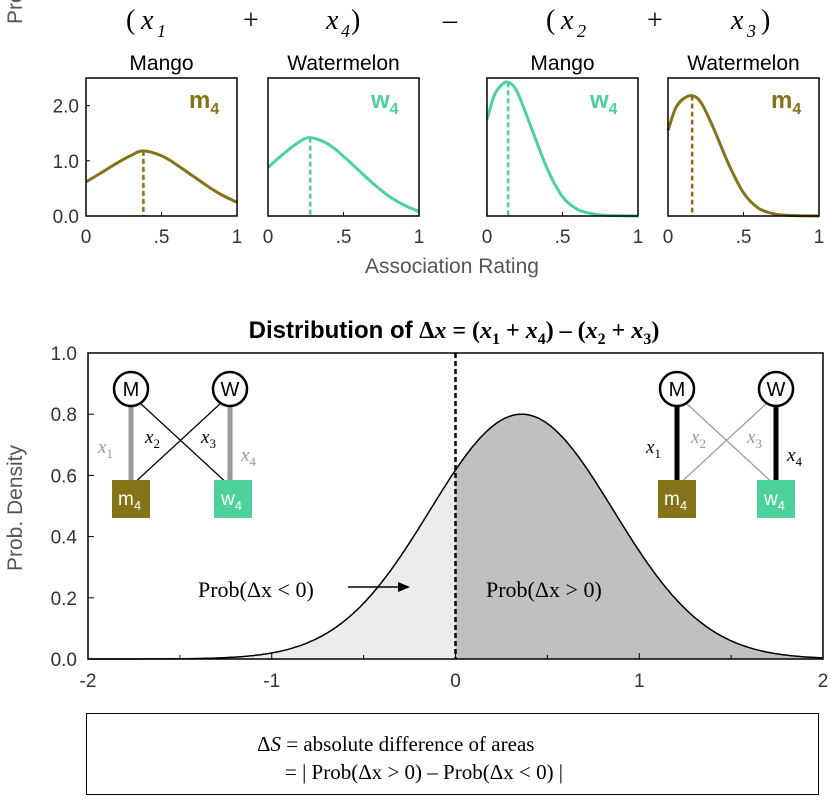 This screenshot has width=831, height=800. I want to click on node-m-right, so click(677, 389).